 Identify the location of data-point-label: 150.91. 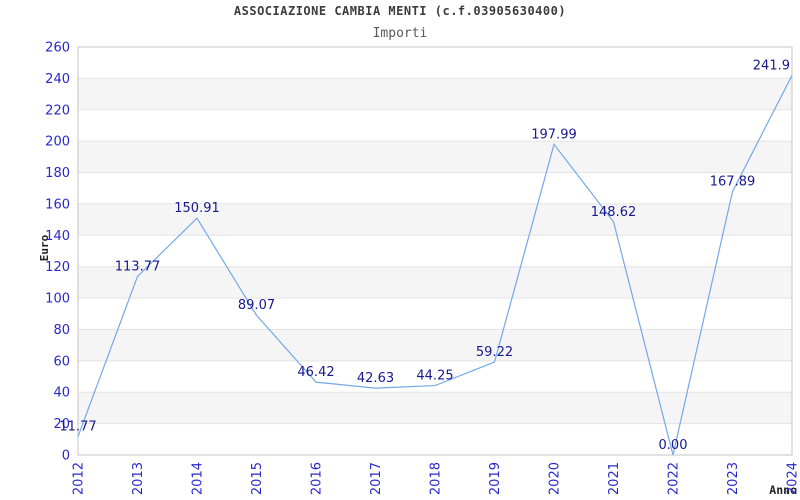
(197, 208).